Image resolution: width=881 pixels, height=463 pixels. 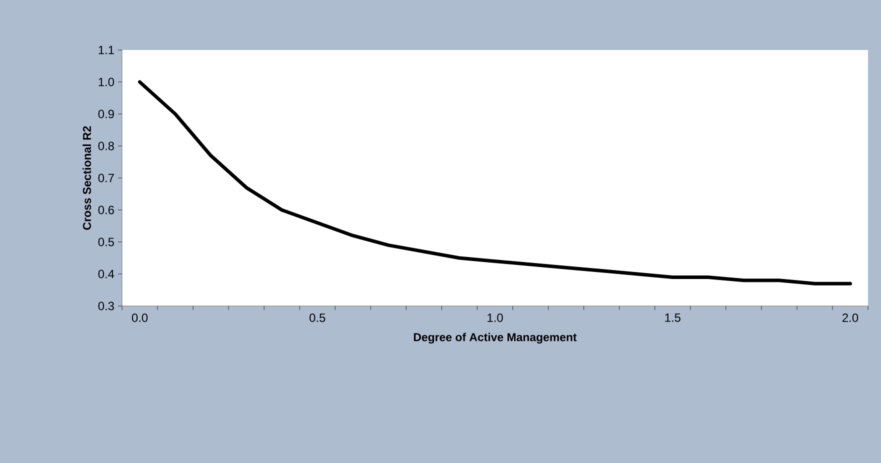 What do you see at coordinates (106, 114) in the screenshot?
I see `y-tick-label: 0.9` at bounding box center [106, 114].